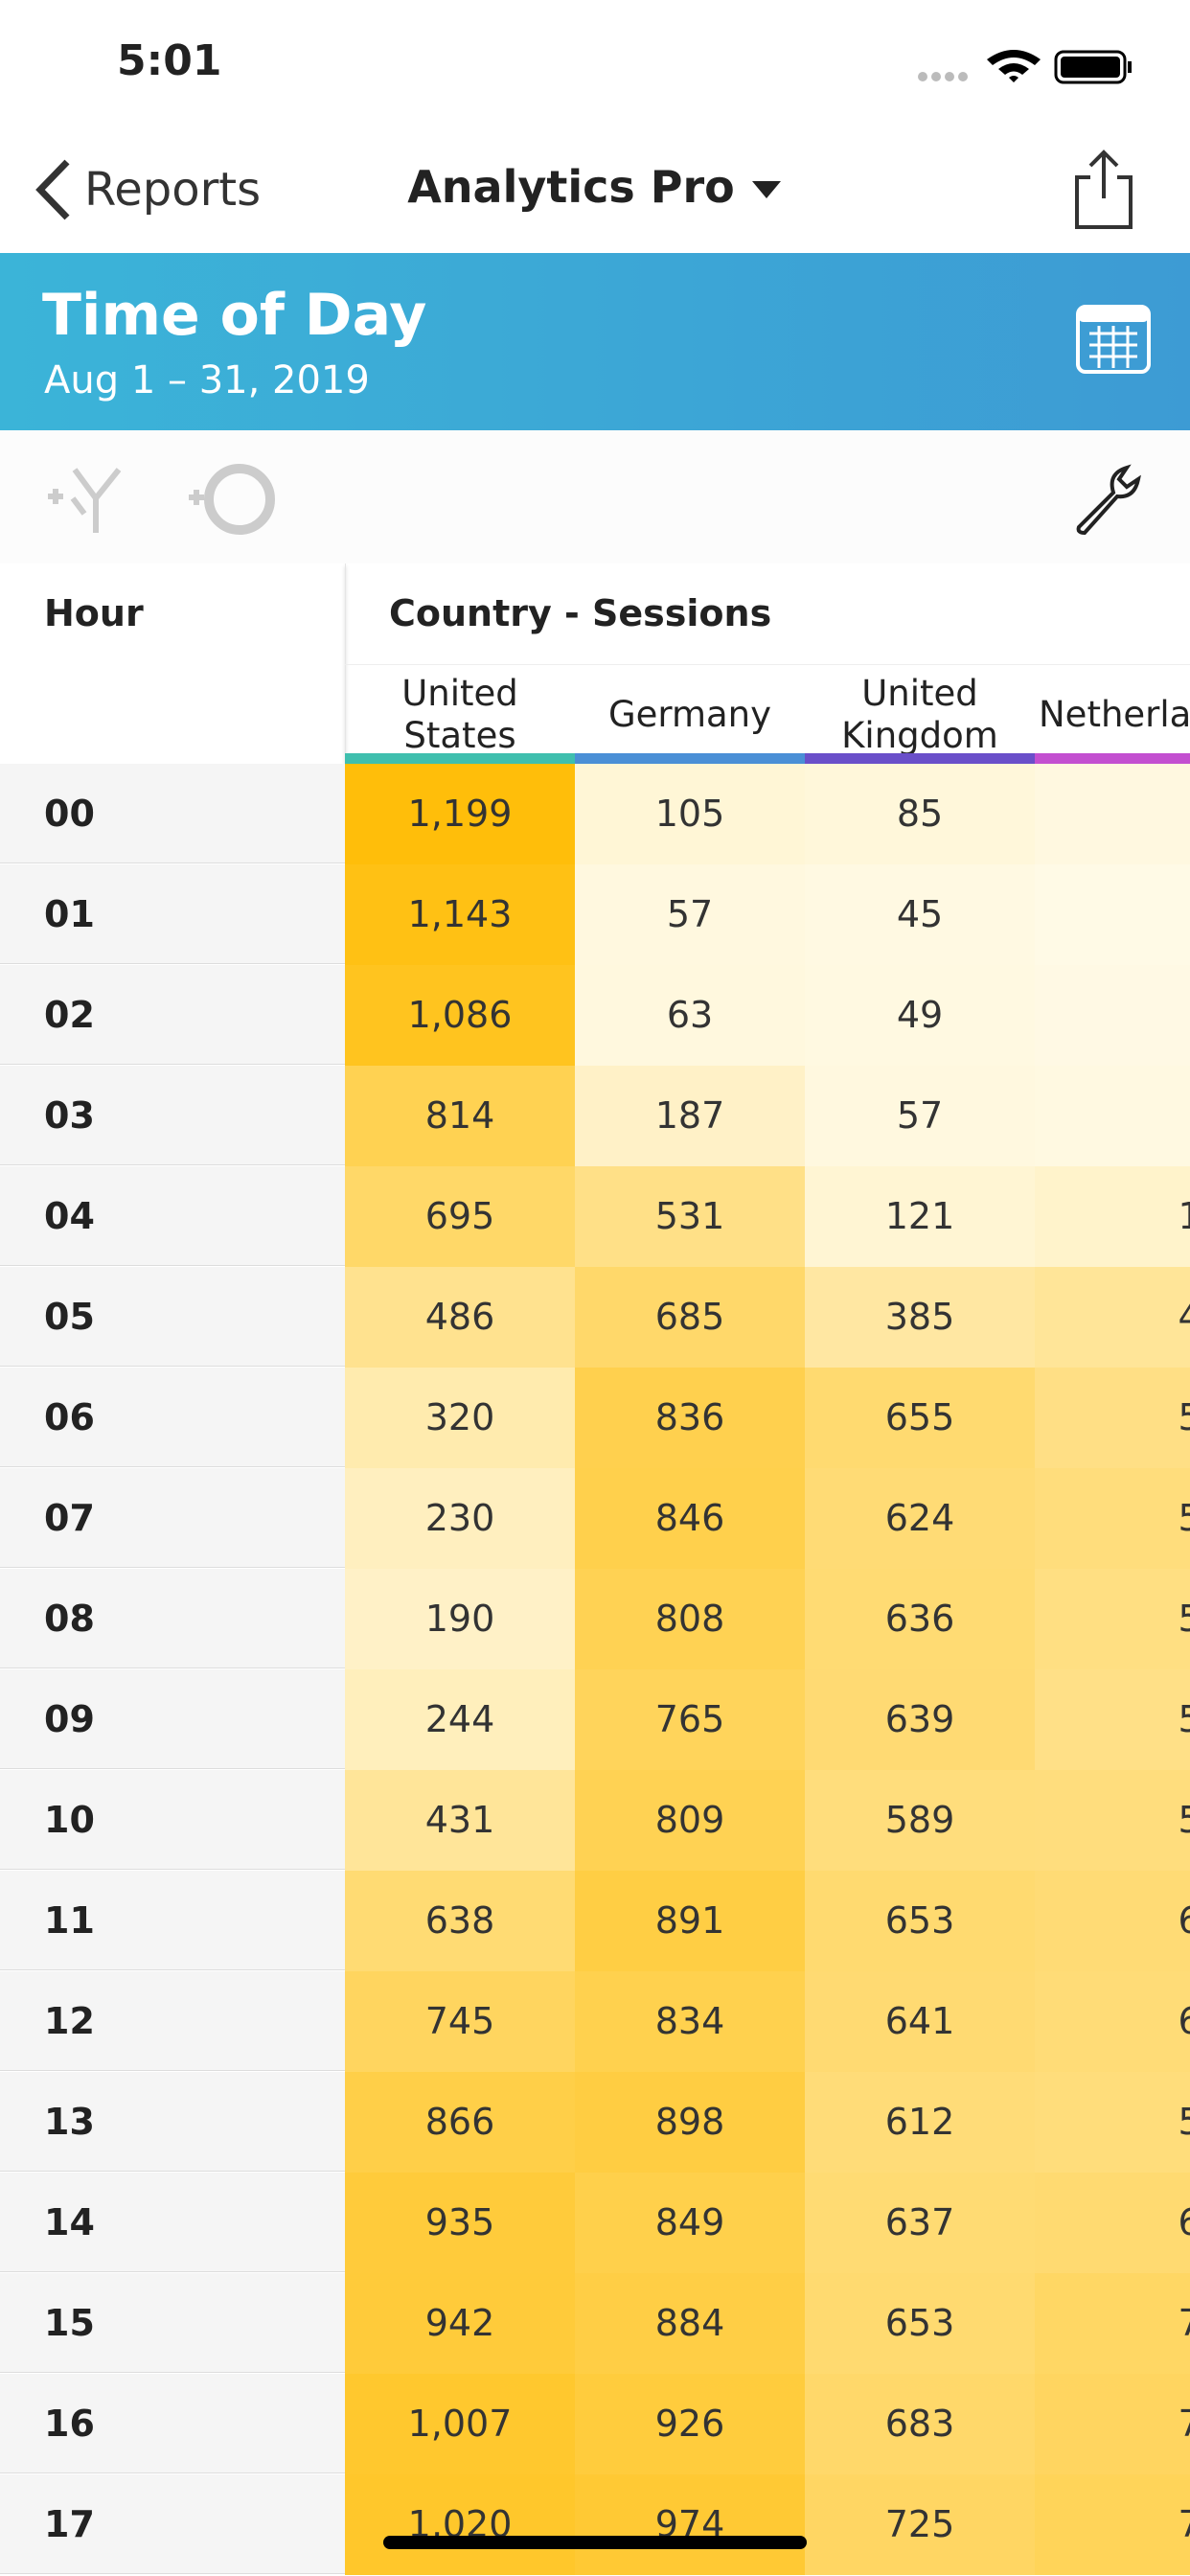  What do you see at coordinates (571, 187) in the screenshot?
I see `title-text: Analytics Pro` at bounding box center [571, 187].